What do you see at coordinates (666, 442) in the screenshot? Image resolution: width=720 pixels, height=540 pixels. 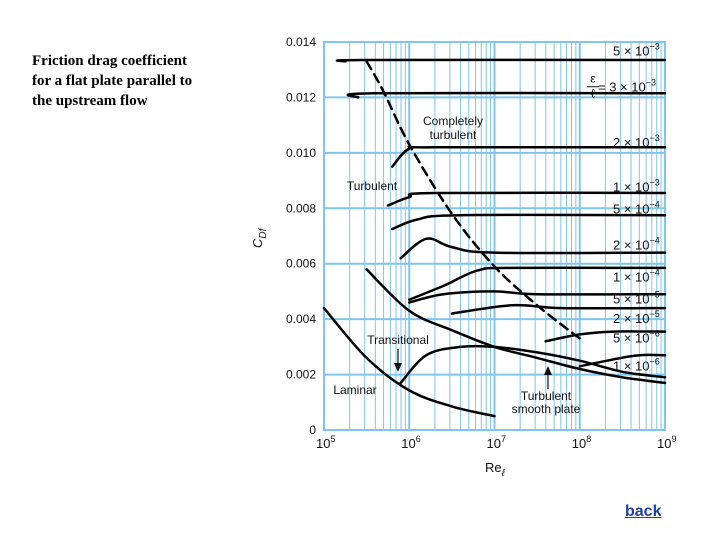 I see `x-tick-label: 10⁹` at bounding box center [666, 442].